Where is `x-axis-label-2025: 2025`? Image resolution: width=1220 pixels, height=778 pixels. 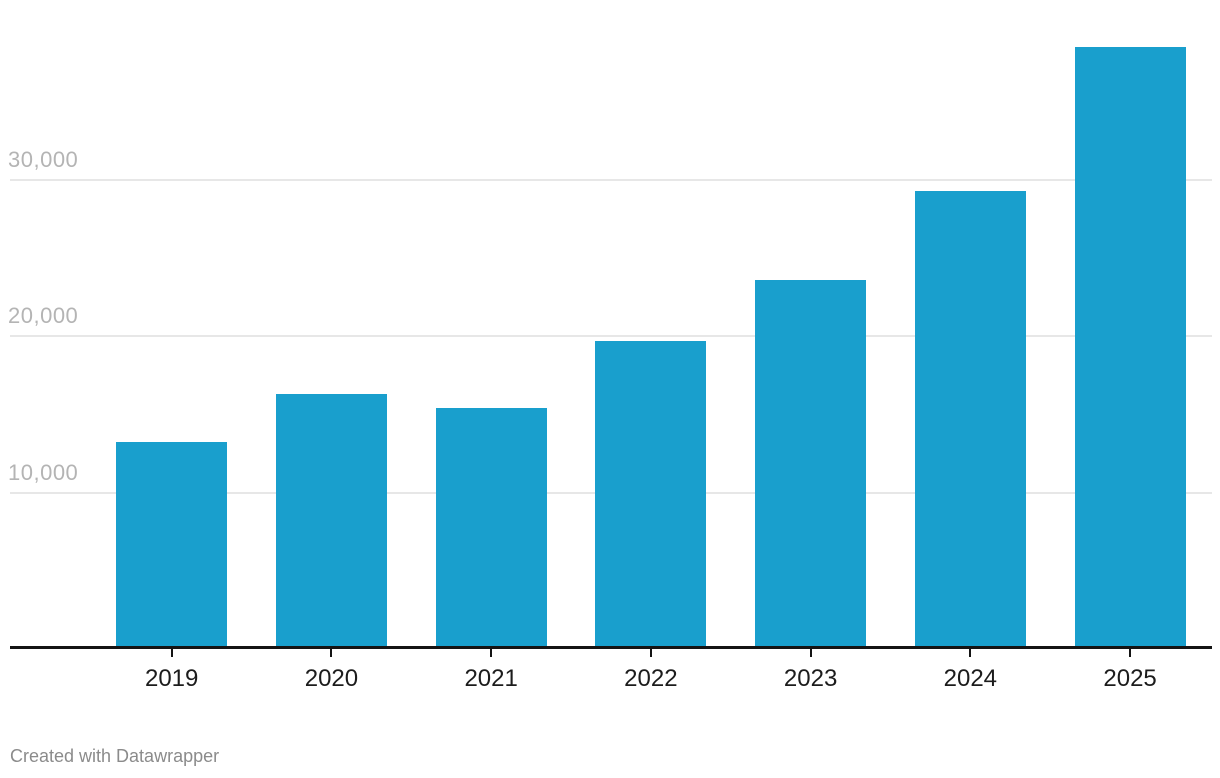
x-axis-label-2025: 2025 is located at coordinates (1130, 678).